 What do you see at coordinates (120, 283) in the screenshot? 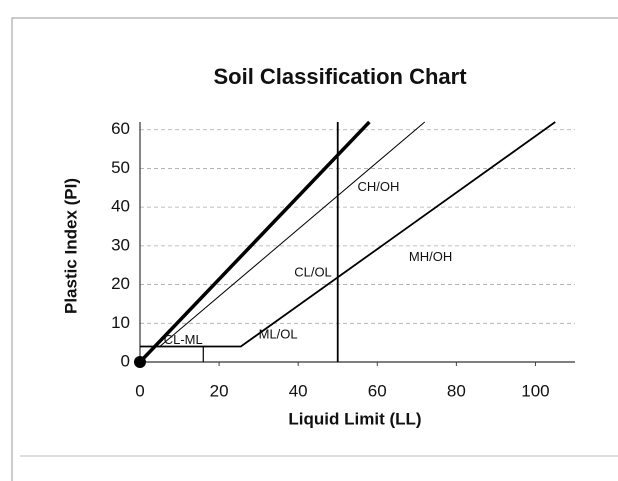
I see `y-tick-label: 20` at bounding box center [120, 283].